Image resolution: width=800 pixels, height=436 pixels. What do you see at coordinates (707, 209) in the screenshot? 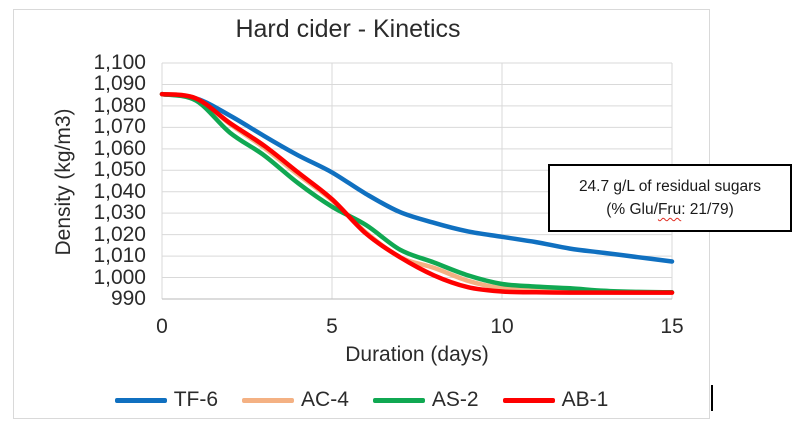
I see `annotation-line2-suffix: : 21/79)` at bounding box center [707, 209].